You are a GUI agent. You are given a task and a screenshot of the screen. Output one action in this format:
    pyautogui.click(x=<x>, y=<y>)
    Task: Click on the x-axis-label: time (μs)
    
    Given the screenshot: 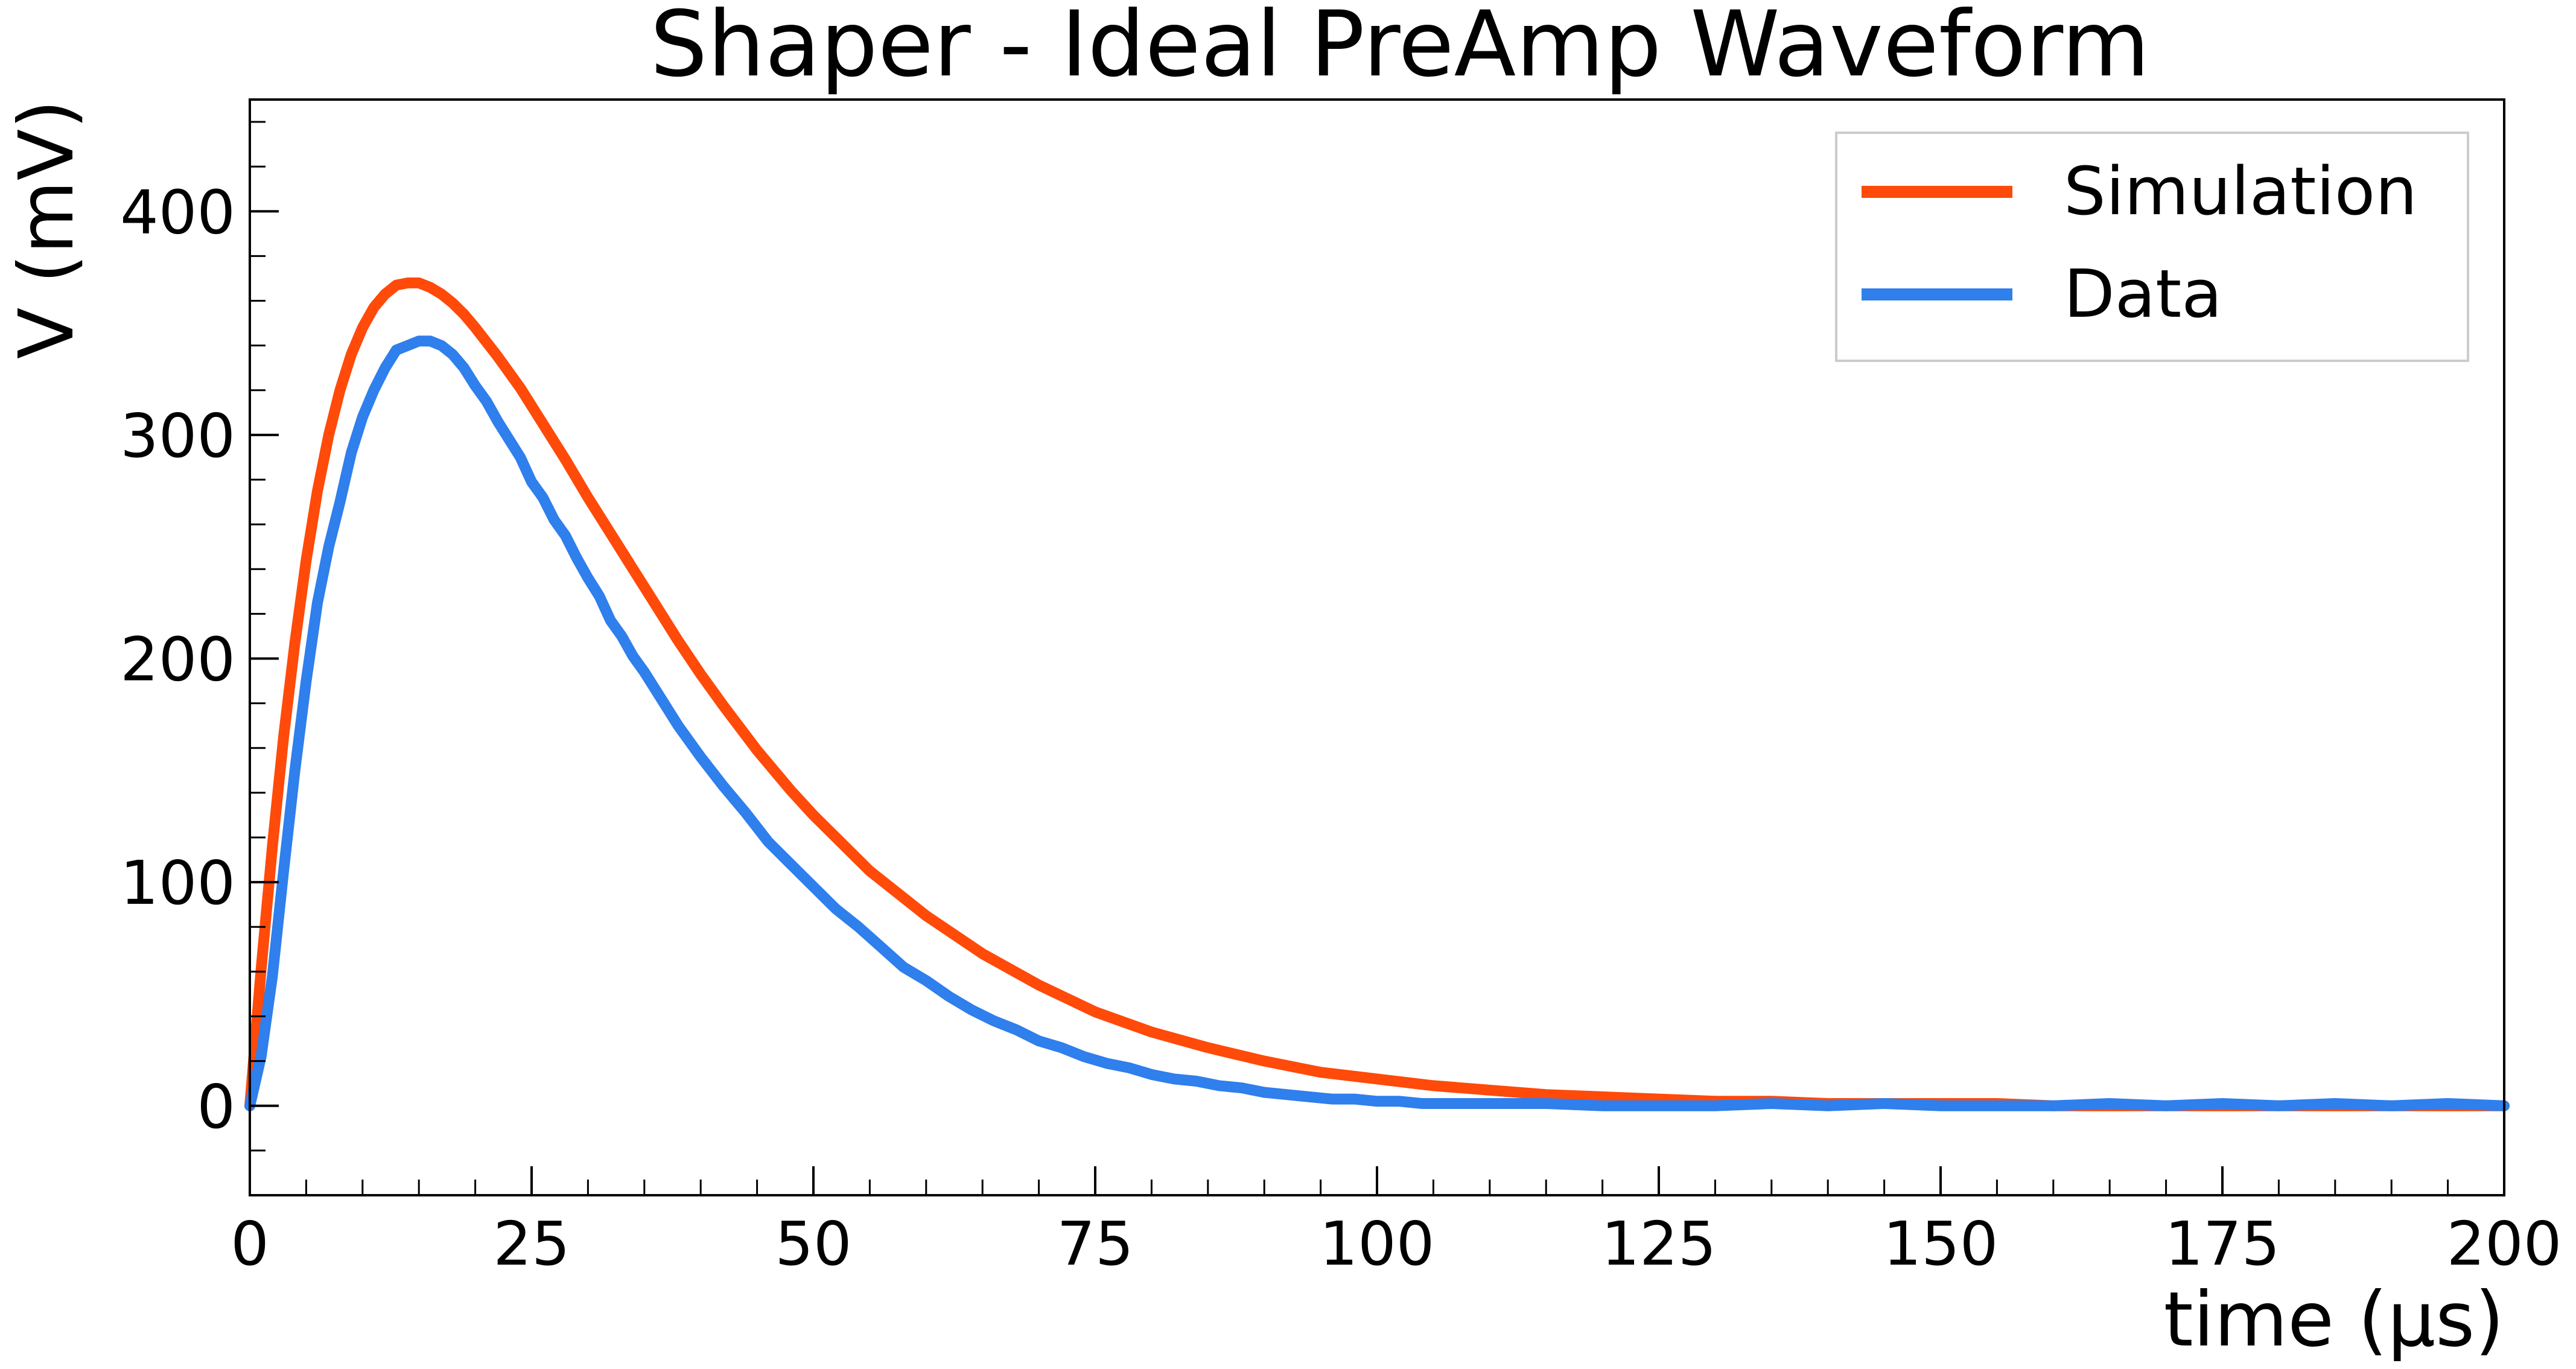 What is the action you would take?
    pyautogui.click(x=2334, y=1320)
    